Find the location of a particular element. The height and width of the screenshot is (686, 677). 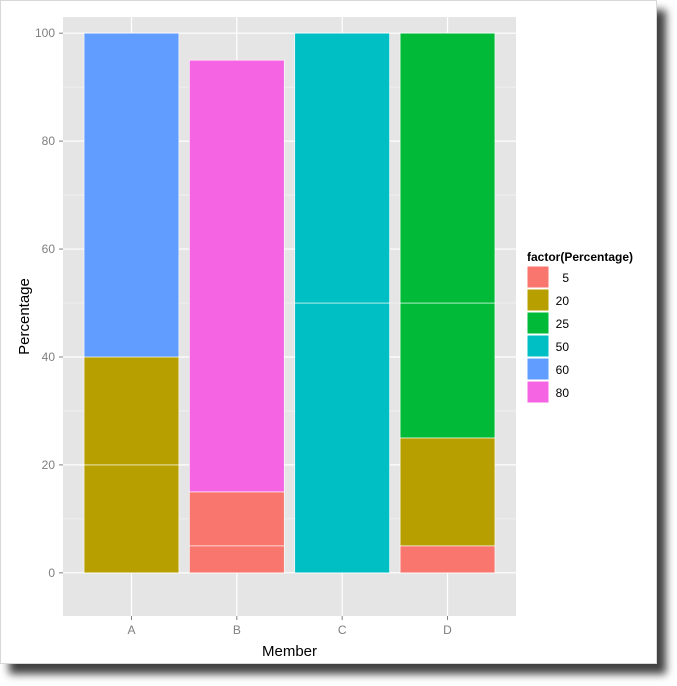

legend-title: factor(Percentage) is located at coordinates (580, 257).